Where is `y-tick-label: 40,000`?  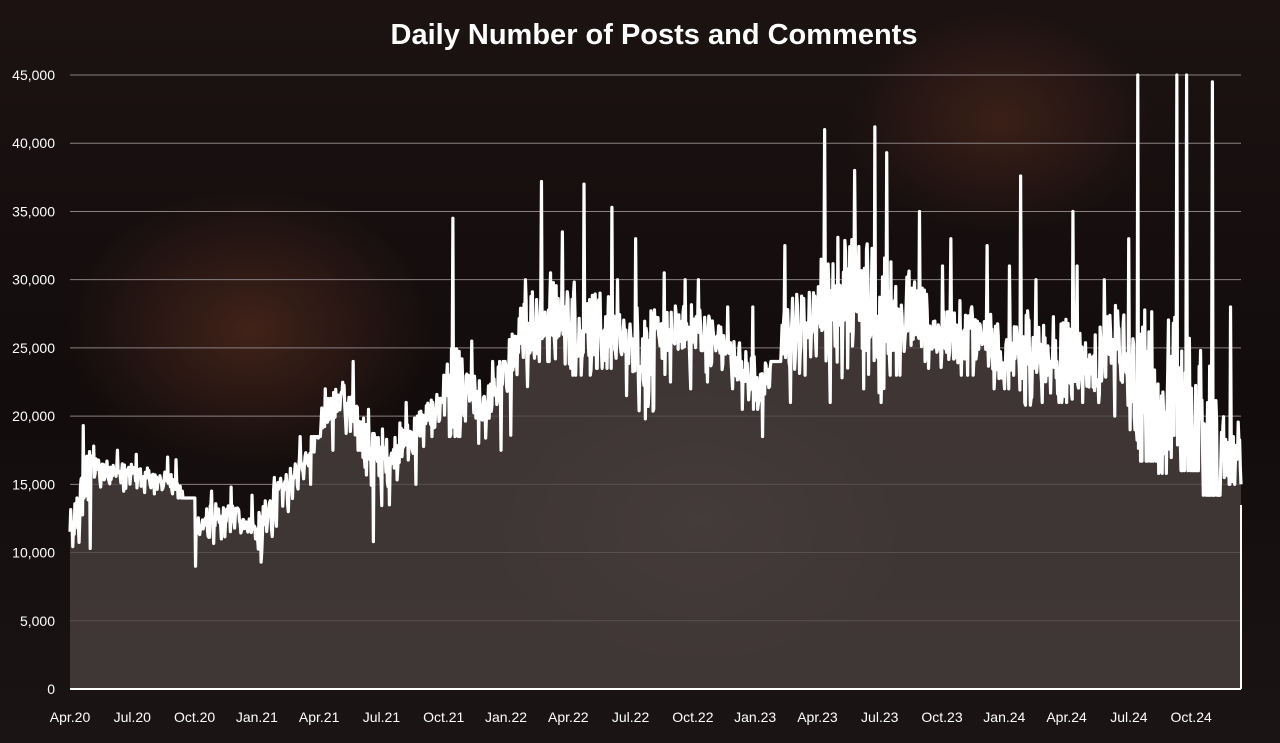
y-tick-label: 40,000 is located at coordinates (33, 143).